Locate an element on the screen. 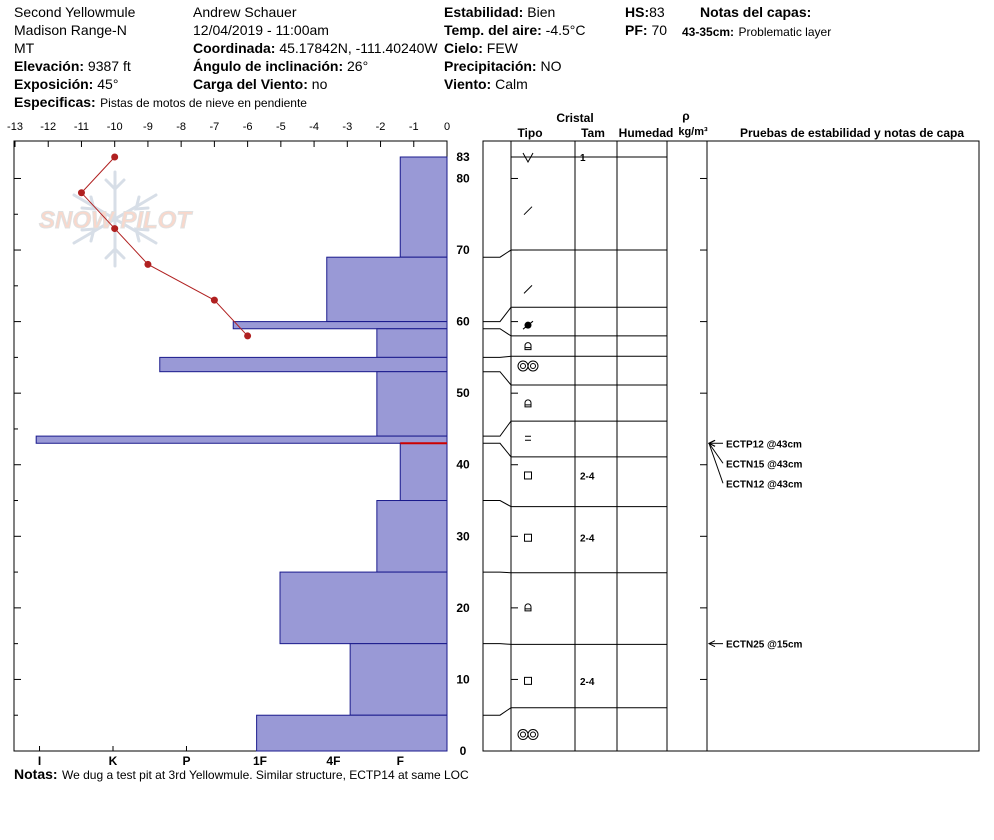 The height and width of the screenshot is (840, 994). height-tick-label: 50 is located at coordinates (463, 393).